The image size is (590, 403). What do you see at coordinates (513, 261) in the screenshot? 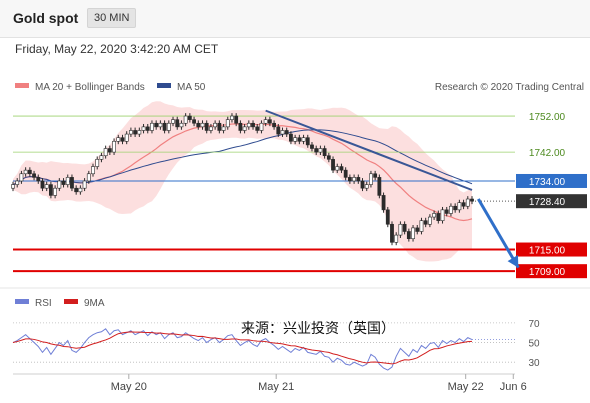
I see `forecast-arrow-head` at bounding box center [513, 261].